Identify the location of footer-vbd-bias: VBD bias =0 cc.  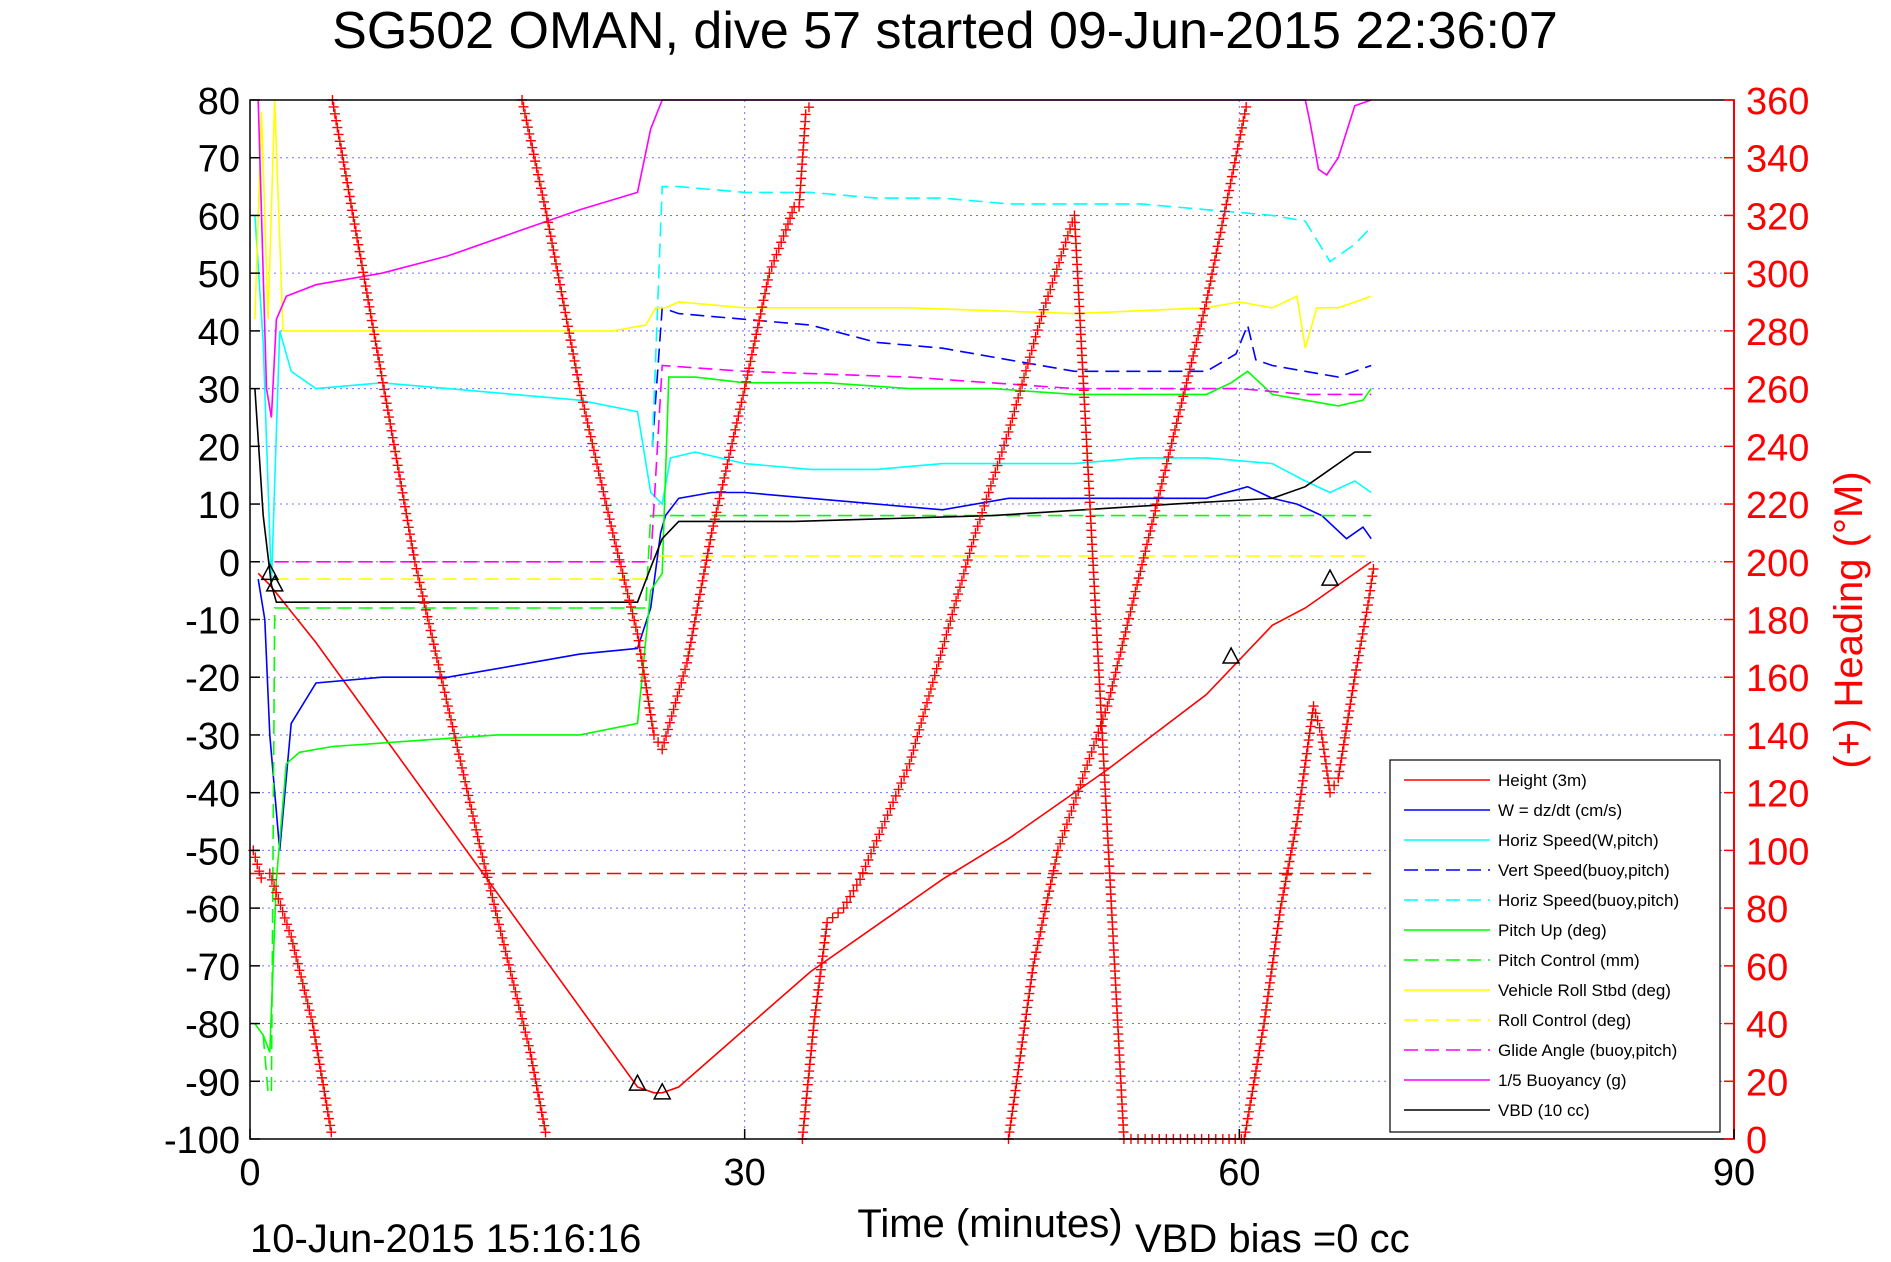
(1272, 1239).